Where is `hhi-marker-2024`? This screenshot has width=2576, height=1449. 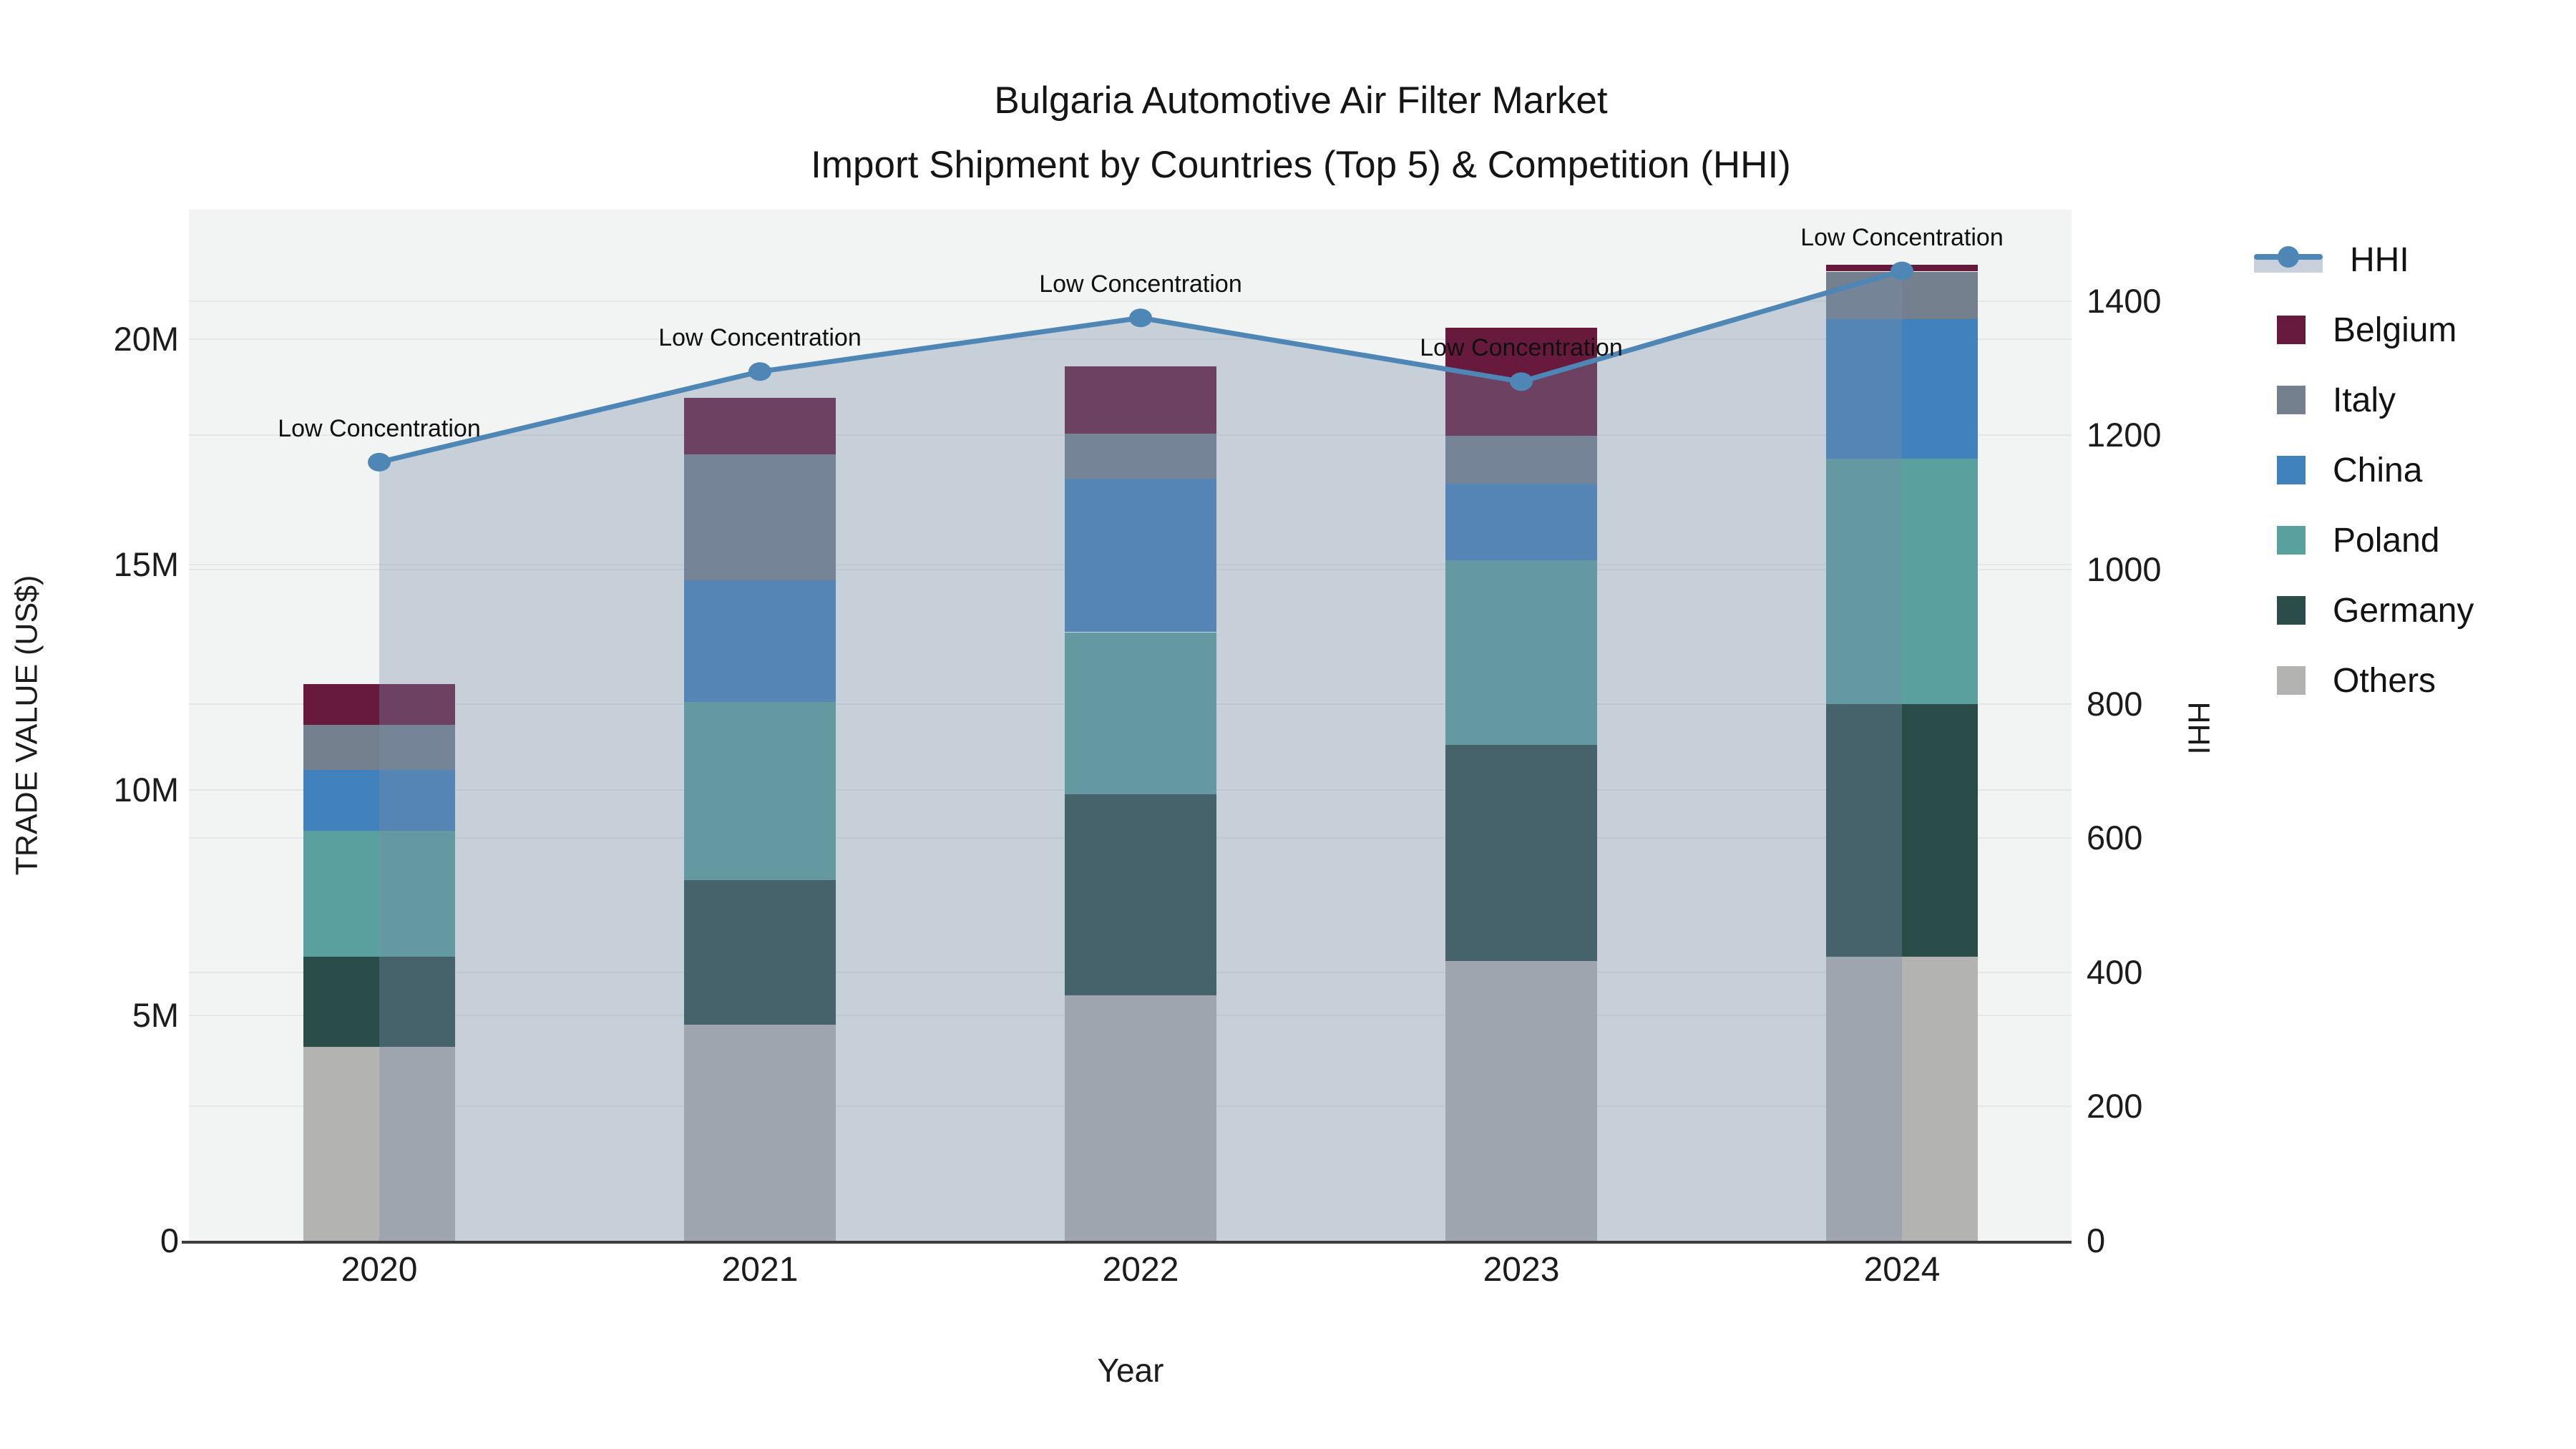
hhi-marker-2024 is located at coordinates (1902, 270).